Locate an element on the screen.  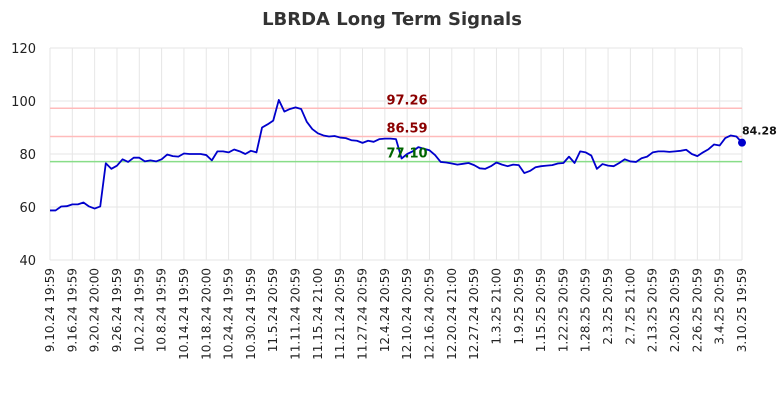
signal-lines is located at coordinates (396, 135).